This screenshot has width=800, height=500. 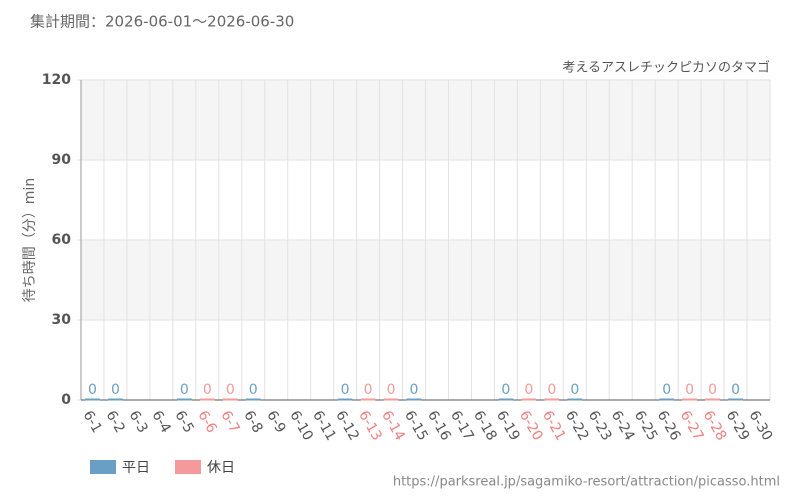 I want to click on x-tick-label: 6-28, so click(x=715, y=426).